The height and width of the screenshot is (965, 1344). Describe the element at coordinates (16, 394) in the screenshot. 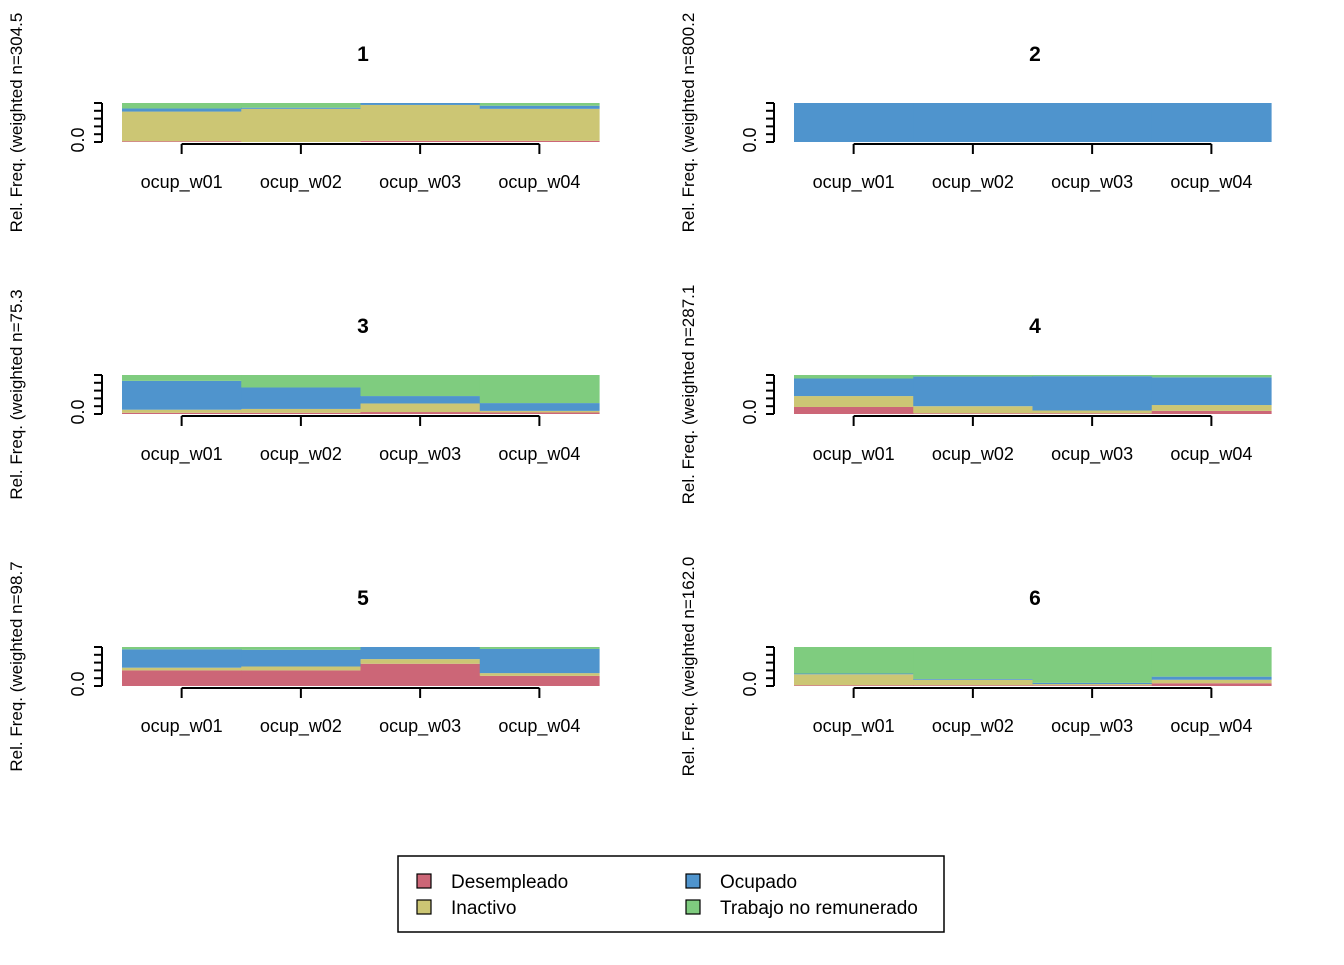

I see `y-axis-title: Rel. Freq. (weighted n=75.3` at that location.